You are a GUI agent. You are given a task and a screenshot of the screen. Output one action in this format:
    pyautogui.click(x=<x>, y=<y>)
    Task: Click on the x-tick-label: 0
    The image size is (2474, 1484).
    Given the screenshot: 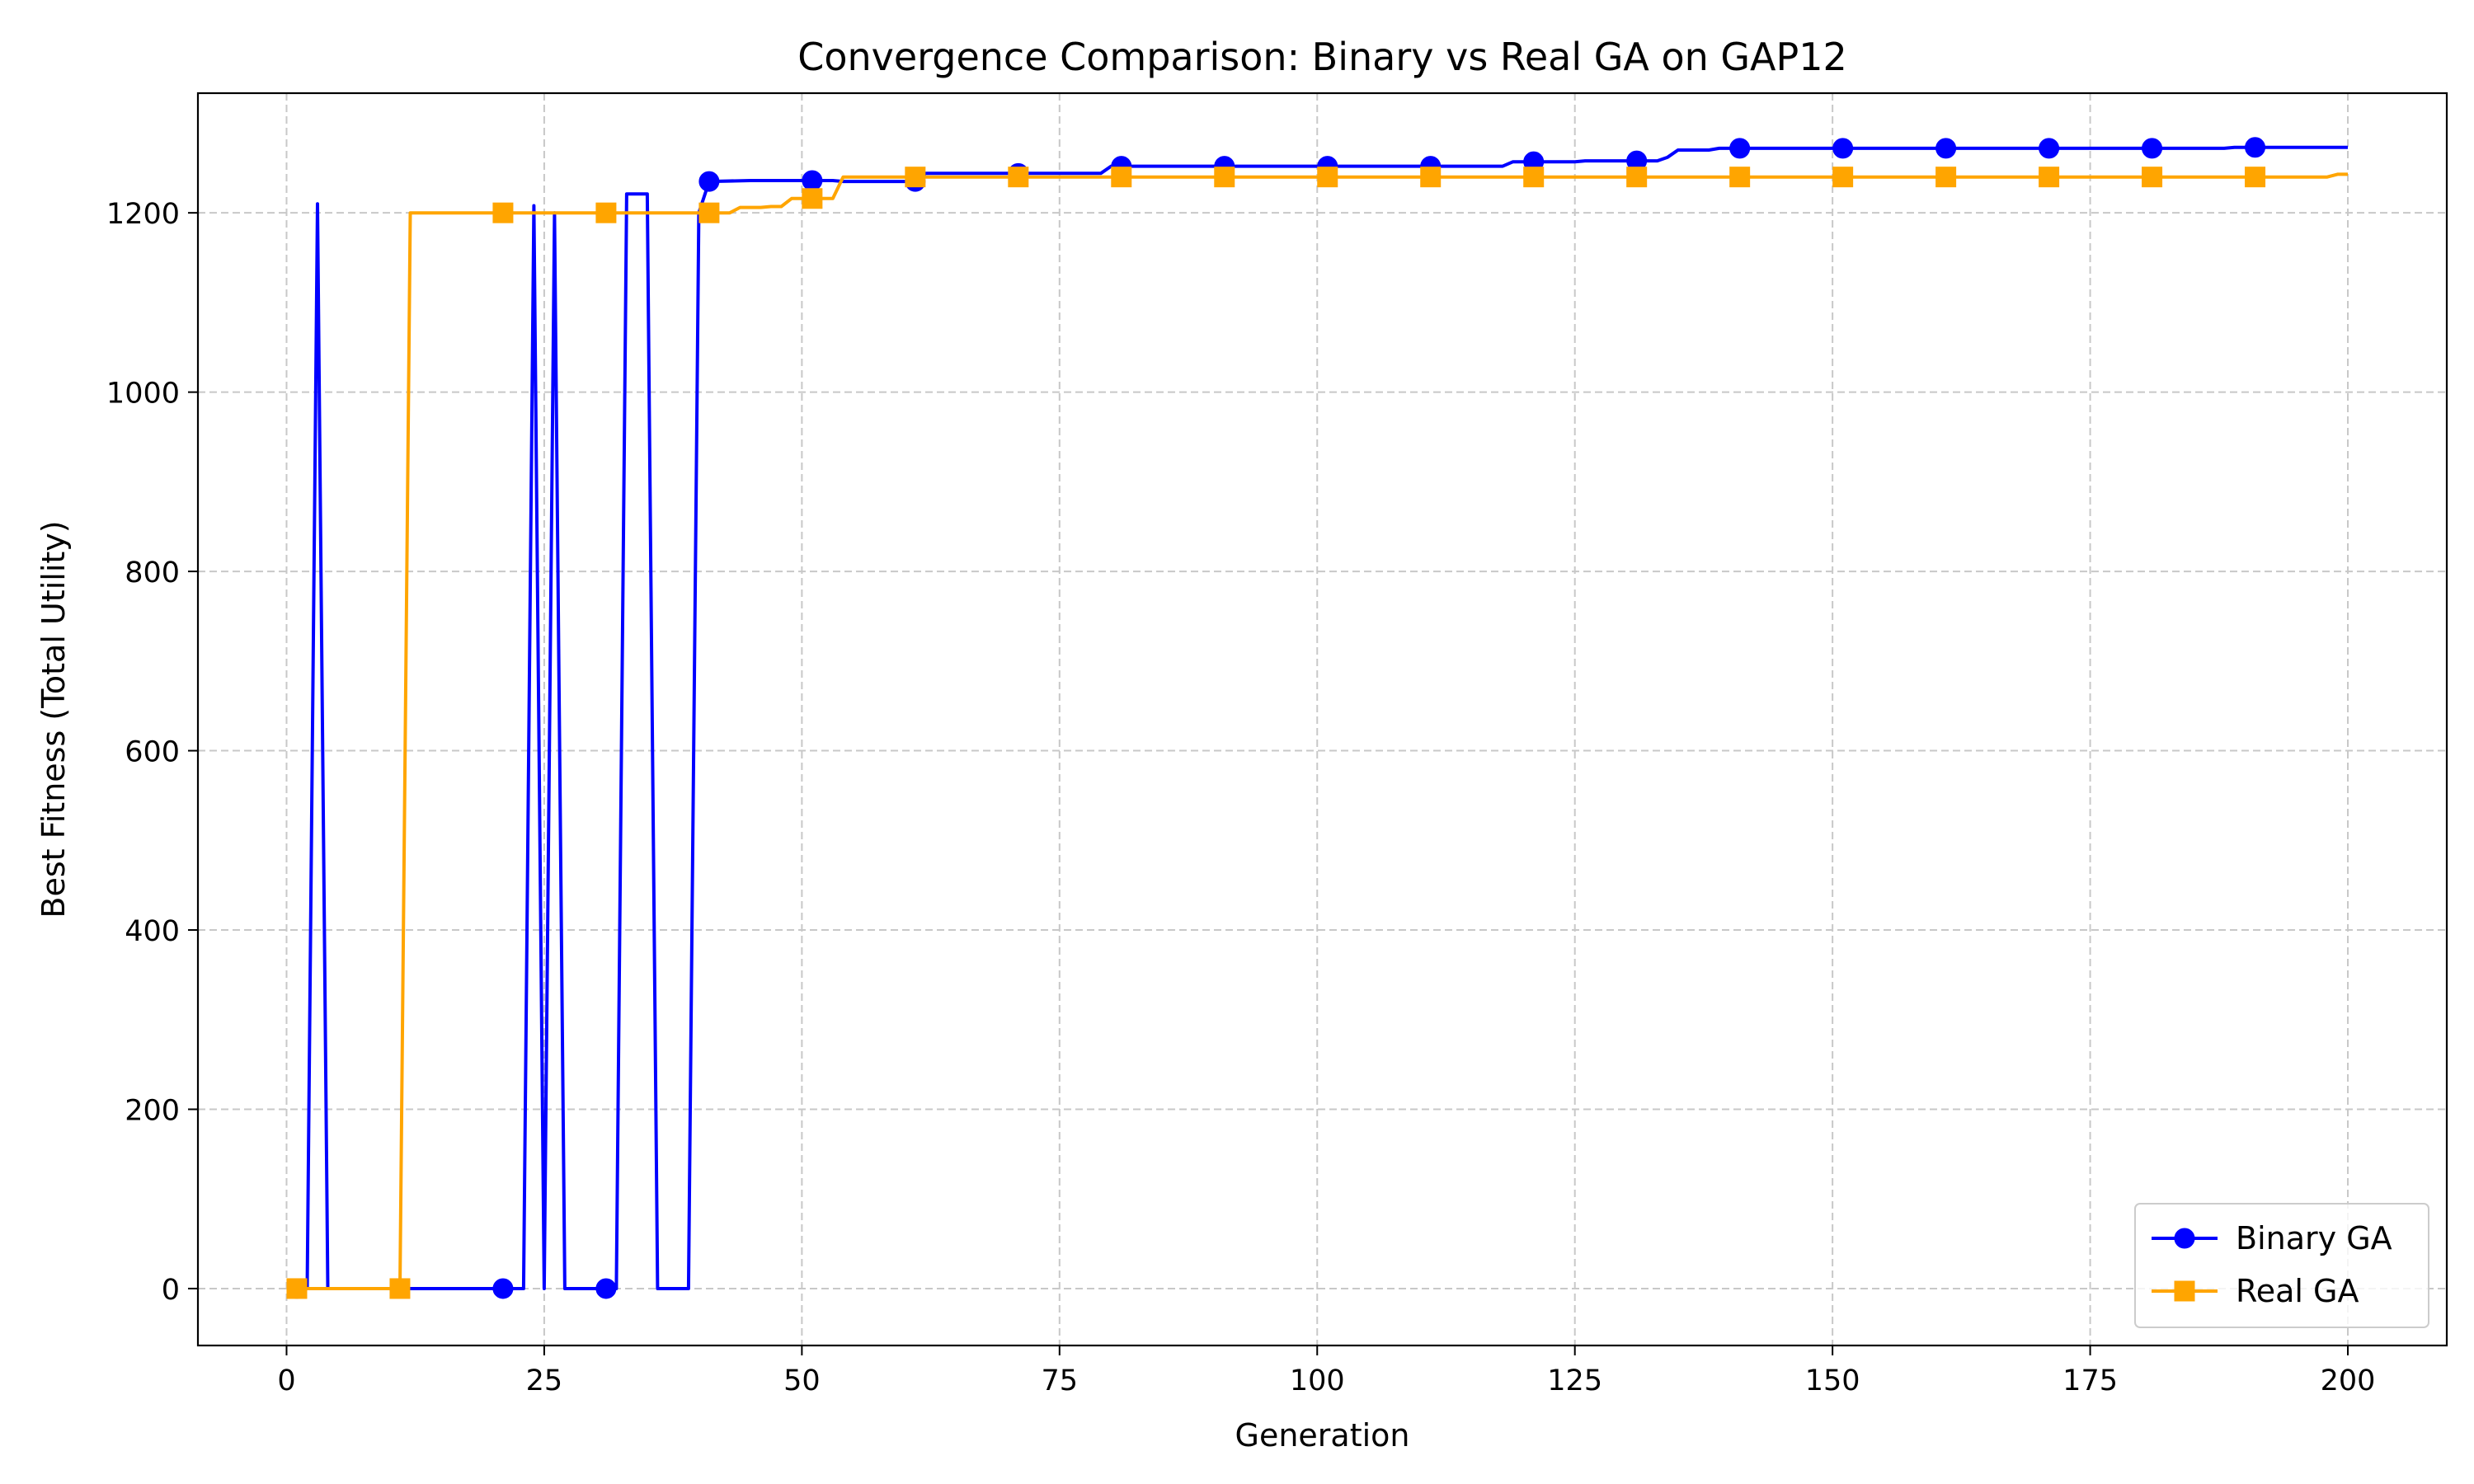 What is the action you would take?
    pyautogui.click(x=286, y=1380)
    